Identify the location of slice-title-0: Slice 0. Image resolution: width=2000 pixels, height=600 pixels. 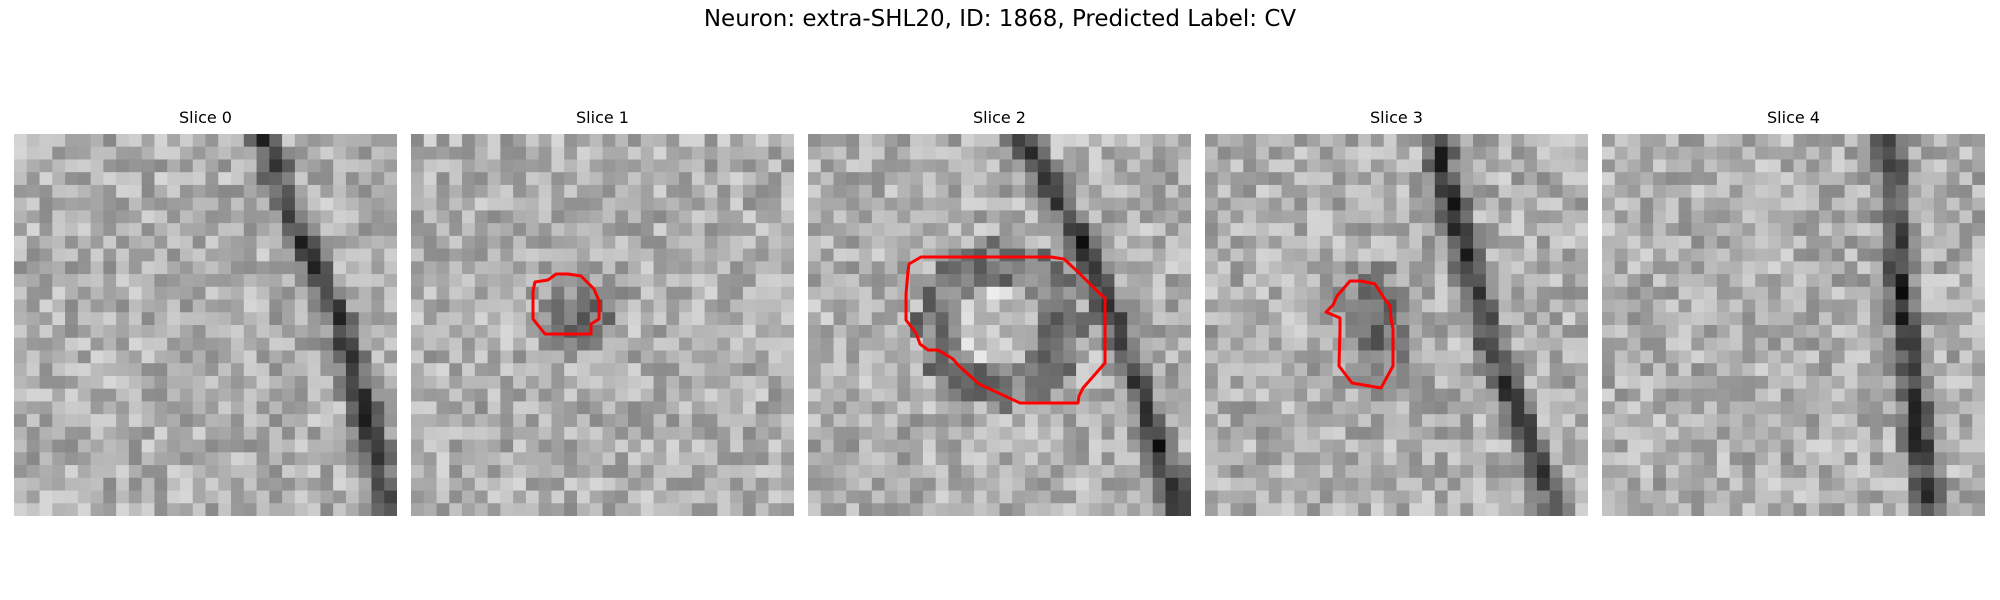
(205, 117).